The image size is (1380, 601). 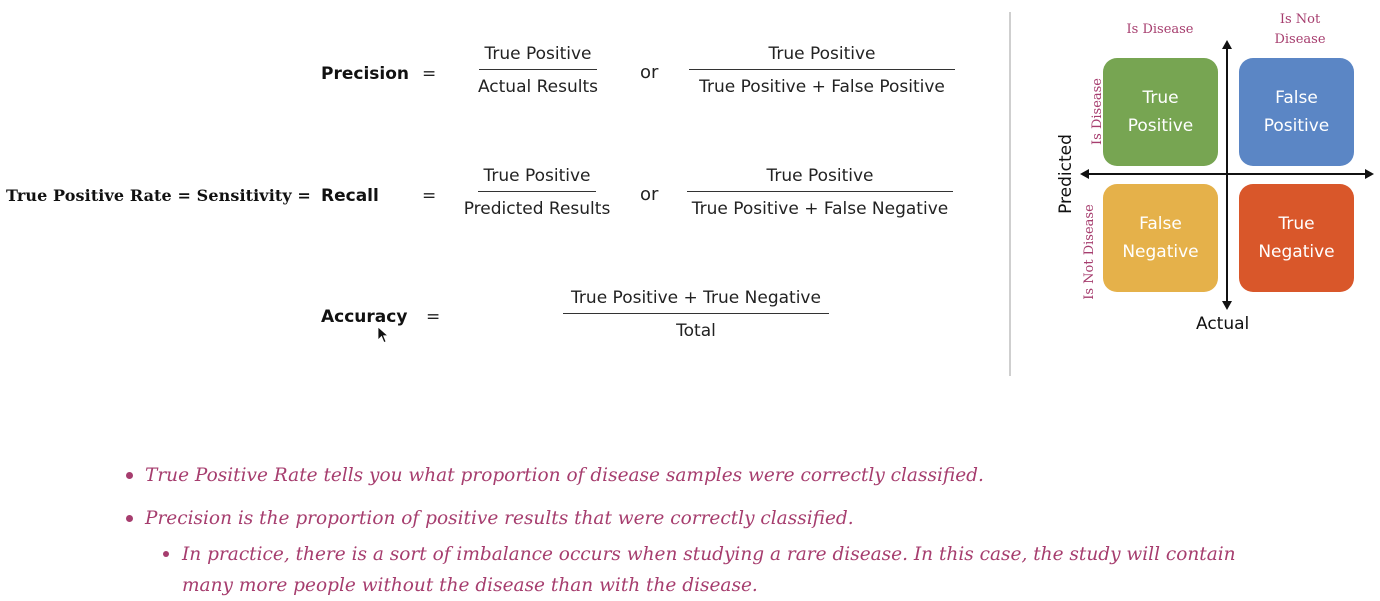 What do you see at coordinates (538, 57) in the screenshot?
I see `precision-numerator-1: True Positive` at bounding box center [538, 57].